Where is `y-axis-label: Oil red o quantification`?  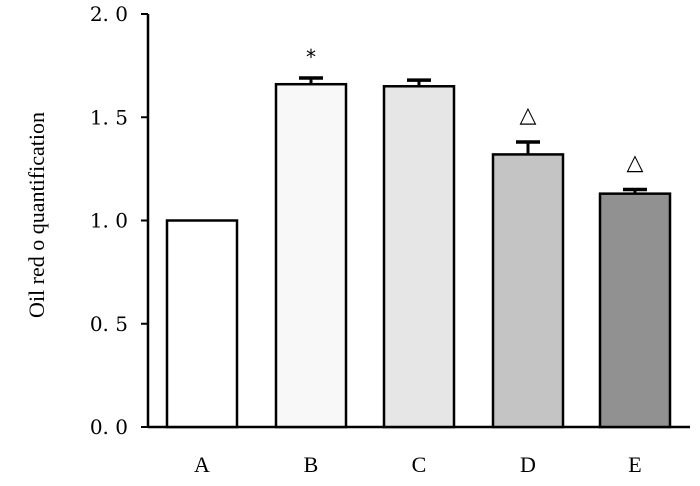 y-axis-label: Oil red o quantification is located at coordinates (36, 215).